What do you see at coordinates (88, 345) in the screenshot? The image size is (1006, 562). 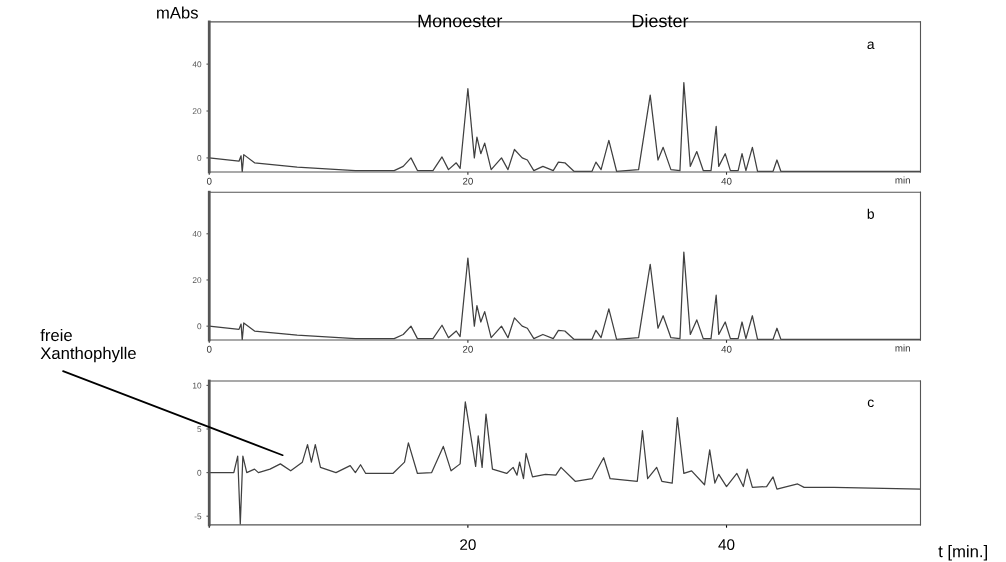 I see `text: freie Xanthophylle` at bounding box center [88, 345].